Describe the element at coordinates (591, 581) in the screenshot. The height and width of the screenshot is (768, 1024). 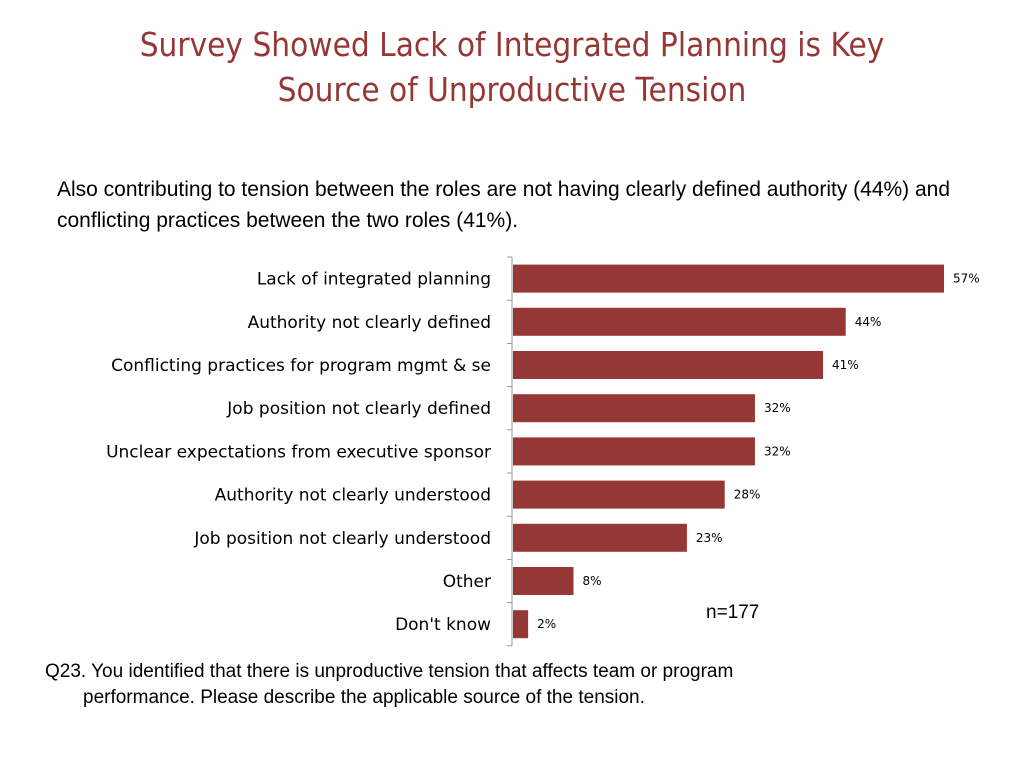
I see `value-label-7: 8%` at that location.